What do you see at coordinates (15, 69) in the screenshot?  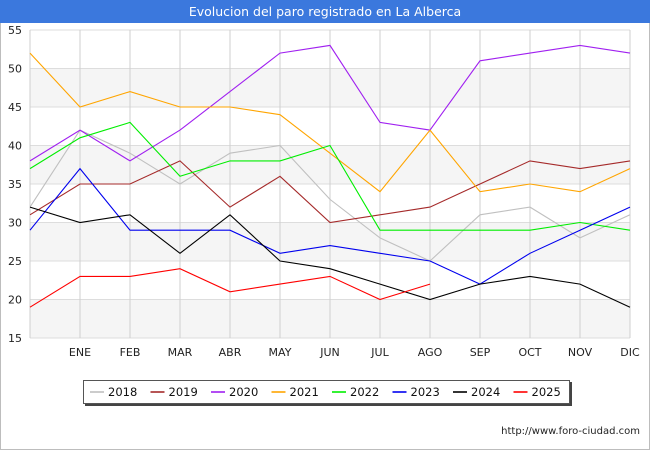 I see `y-tick-label: 50` at bounding box center [15, 69].